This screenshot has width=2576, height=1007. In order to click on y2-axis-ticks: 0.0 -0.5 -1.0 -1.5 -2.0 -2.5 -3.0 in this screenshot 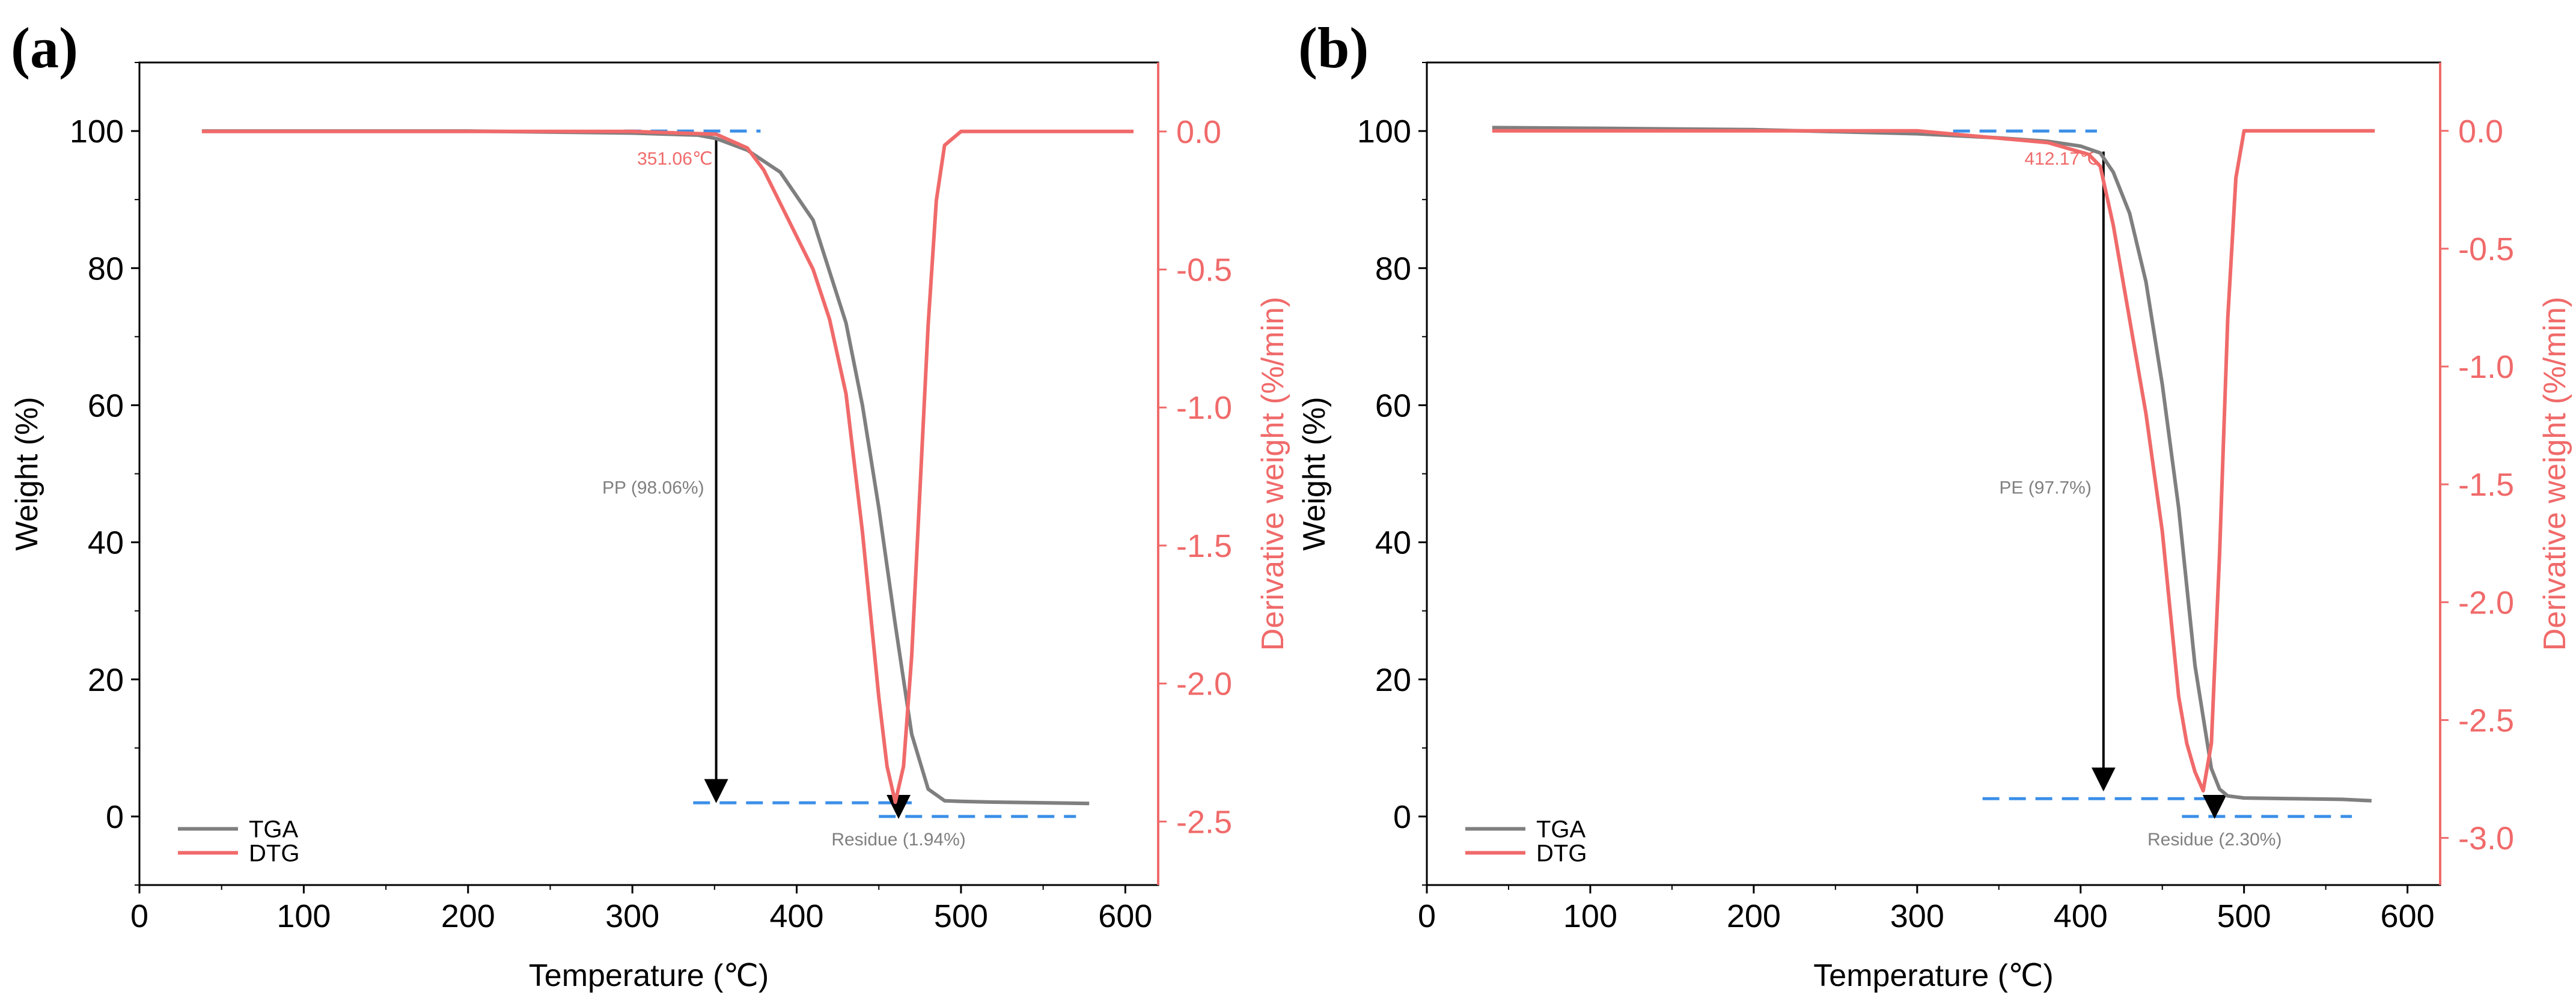, I will do `click(2477, 485)`.